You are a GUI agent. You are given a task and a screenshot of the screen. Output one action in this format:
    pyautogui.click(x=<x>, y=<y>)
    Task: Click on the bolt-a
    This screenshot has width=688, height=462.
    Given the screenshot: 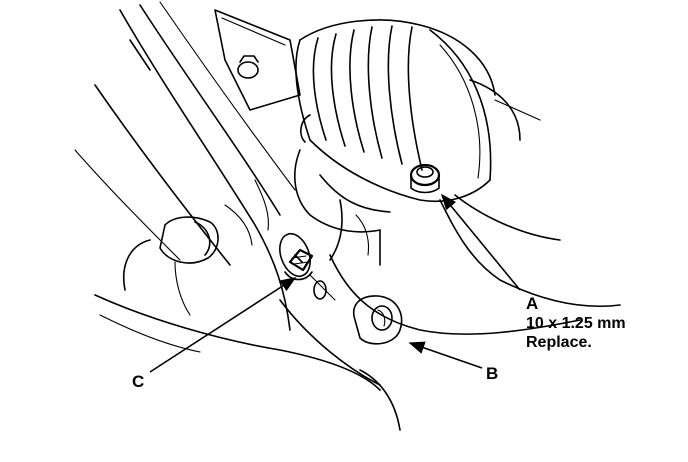 What is the action you would take?
    pyautogui.click(x=425, y=178)
    